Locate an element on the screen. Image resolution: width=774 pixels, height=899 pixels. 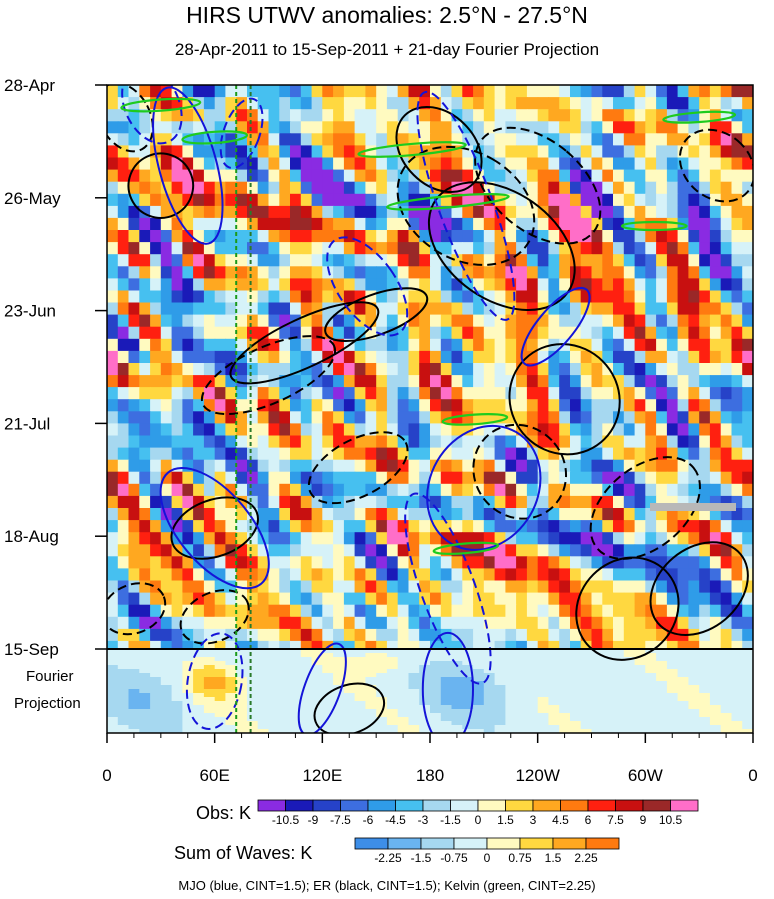
mjo-contour is located at coordinates (188, 165).